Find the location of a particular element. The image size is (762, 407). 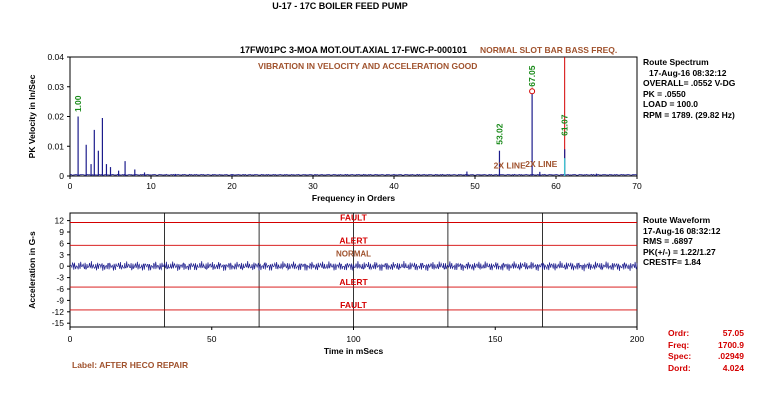

y-axis-label: PK Velocity in In/Sec is located at coordinates (32, 116).